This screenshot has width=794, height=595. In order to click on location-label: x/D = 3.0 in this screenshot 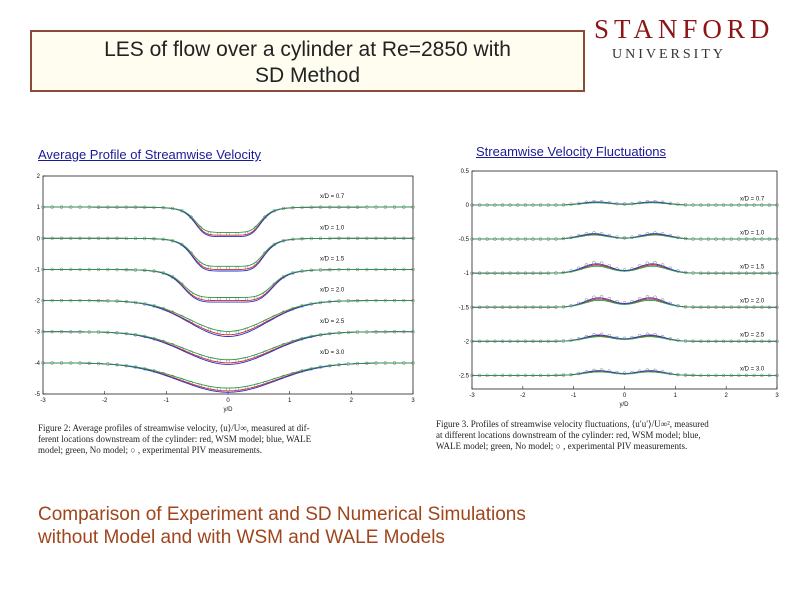, I will do `click(752, 370)`.